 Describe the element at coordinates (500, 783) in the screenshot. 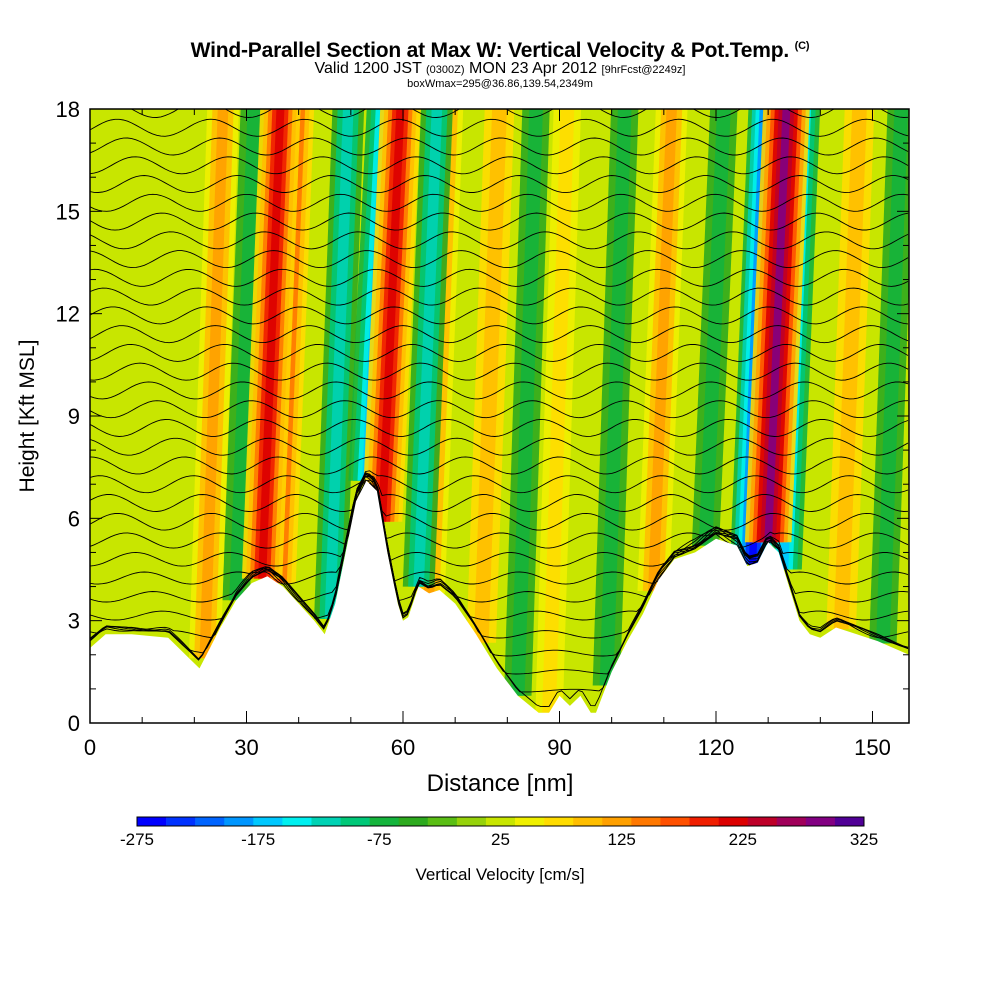

I see `x-axis-label: Distance [nm]` at that location.